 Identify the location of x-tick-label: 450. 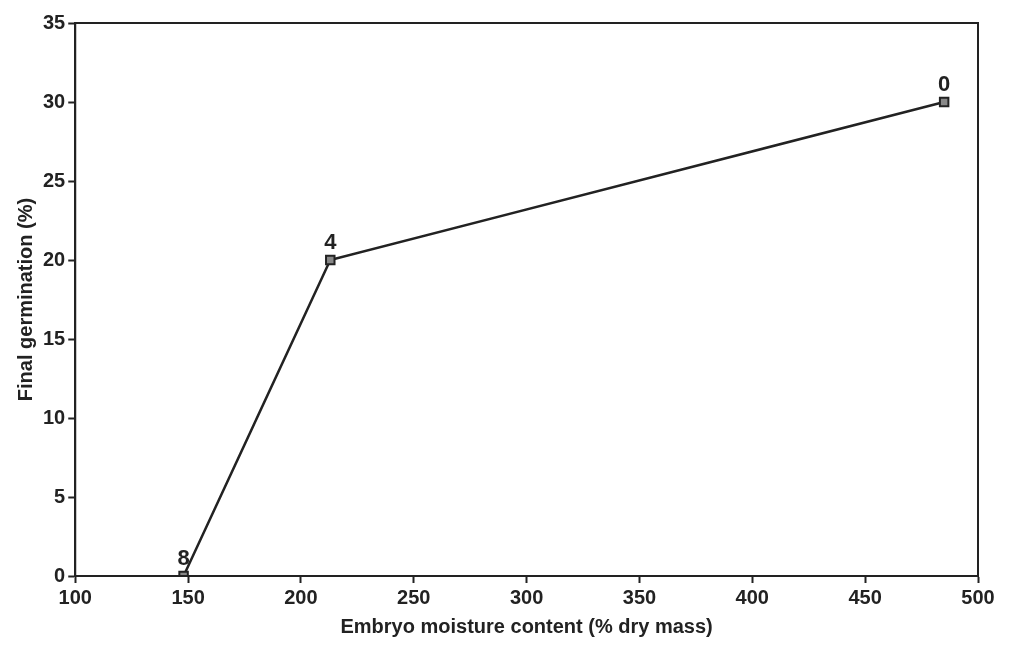
(865, 596).